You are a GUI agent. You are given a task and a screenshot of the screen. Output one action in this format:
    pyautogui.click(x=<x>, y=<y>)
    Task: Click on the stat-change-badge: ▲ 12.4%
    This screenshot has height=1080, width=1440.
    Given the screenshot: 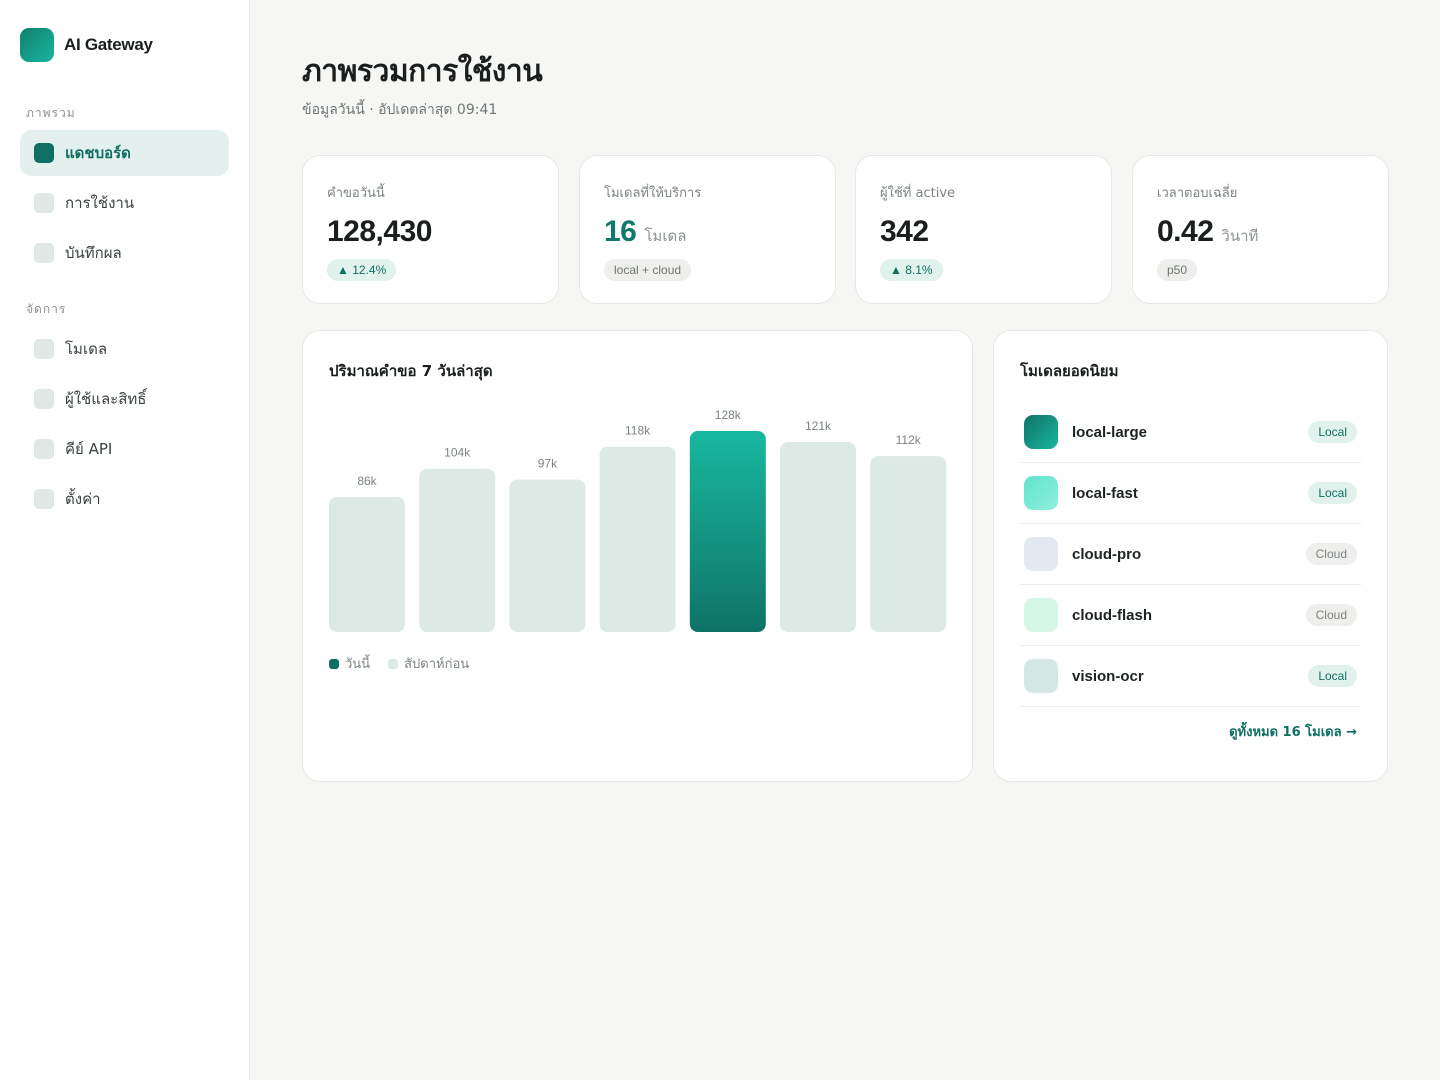 What is the action you would take?
    pyautogui.click(x=362, y=270)
    